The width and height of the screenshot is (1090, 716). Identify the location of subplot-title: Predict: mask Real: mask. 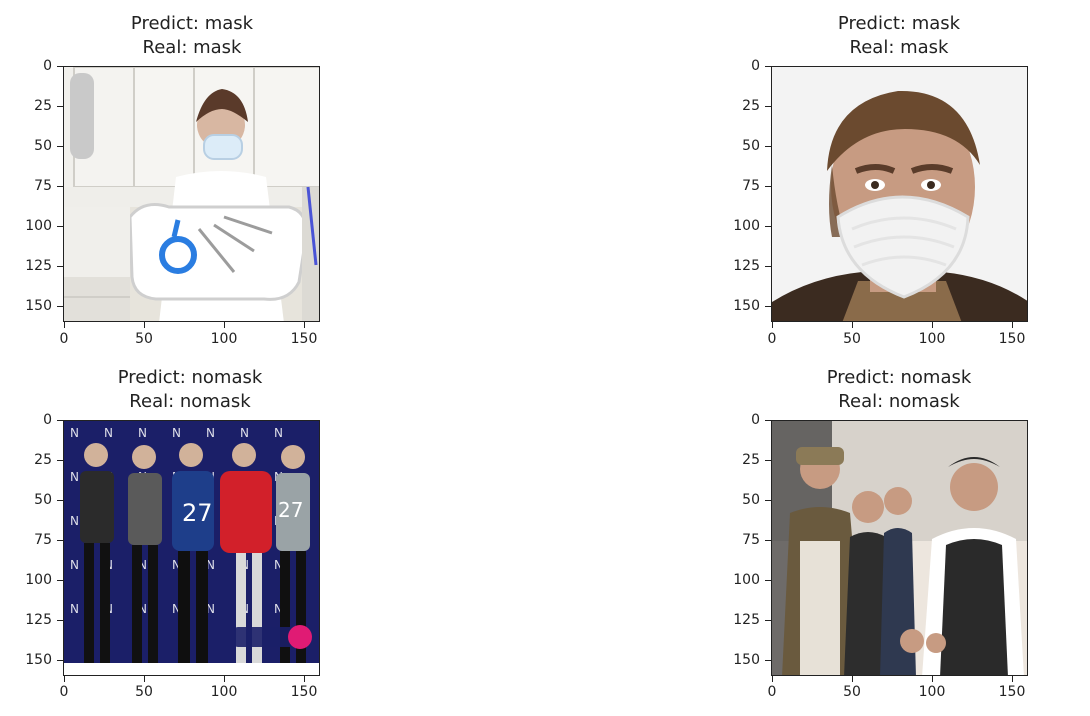
(192, 36).